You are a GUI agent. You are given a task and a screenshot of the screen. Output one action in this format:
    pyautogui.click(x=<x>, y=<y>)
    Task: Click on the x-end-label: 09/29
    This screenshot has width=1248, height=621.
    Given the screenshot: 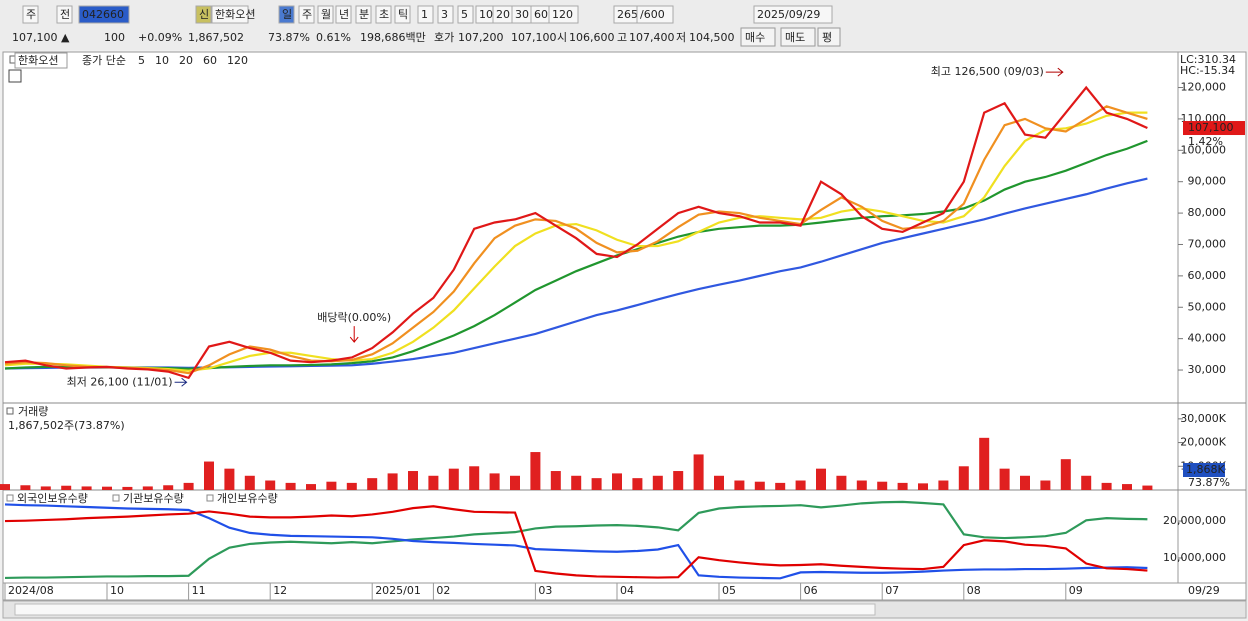 What is the action you would take?
    pyautogui.click(x=1204, y=590)
    